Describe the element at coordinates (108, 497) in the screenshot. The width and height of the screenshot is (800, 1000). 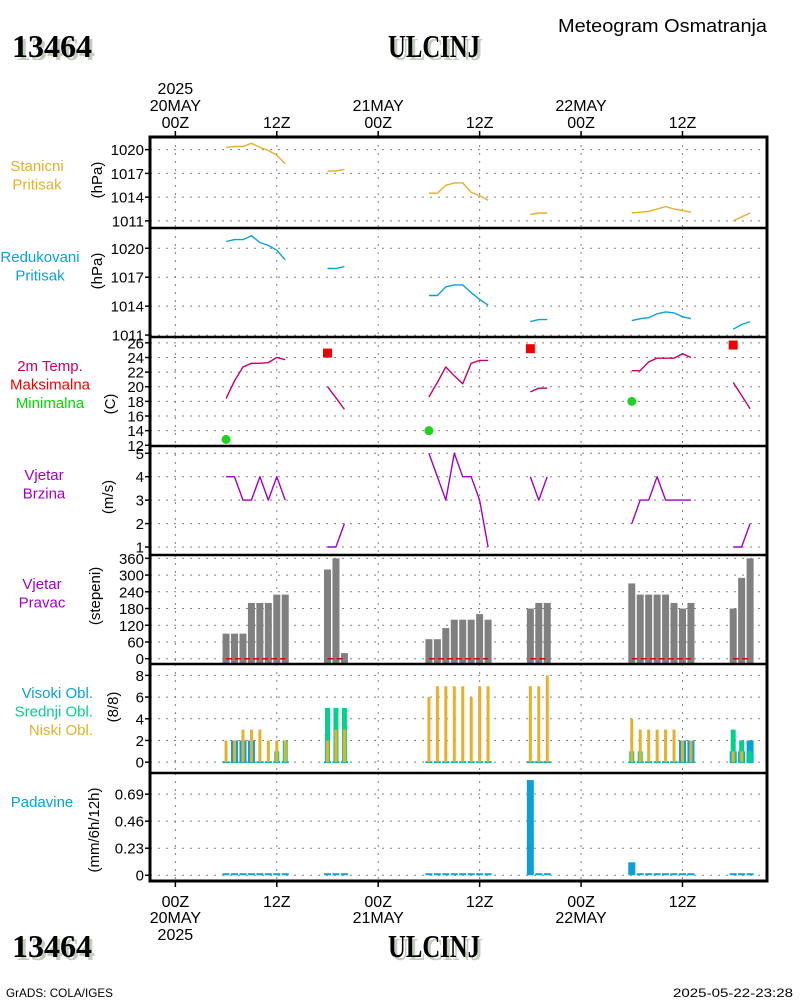
I see `unit-label: (m/s)` at that location.